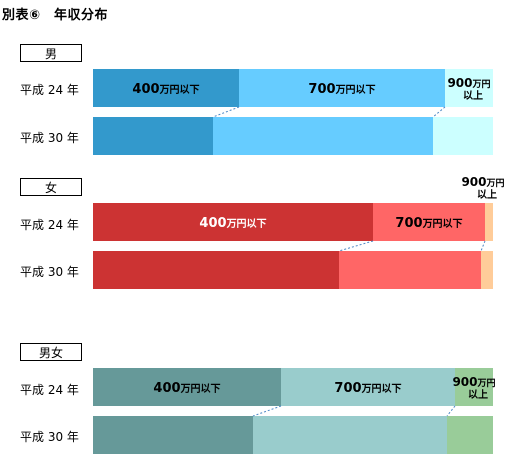 The width and height of the screenshot is (530, 468). What do you see at coordinates (463, 136) in the screenshot?
I see `bar-male-row2-seg3` at bounding box center [463, 136].